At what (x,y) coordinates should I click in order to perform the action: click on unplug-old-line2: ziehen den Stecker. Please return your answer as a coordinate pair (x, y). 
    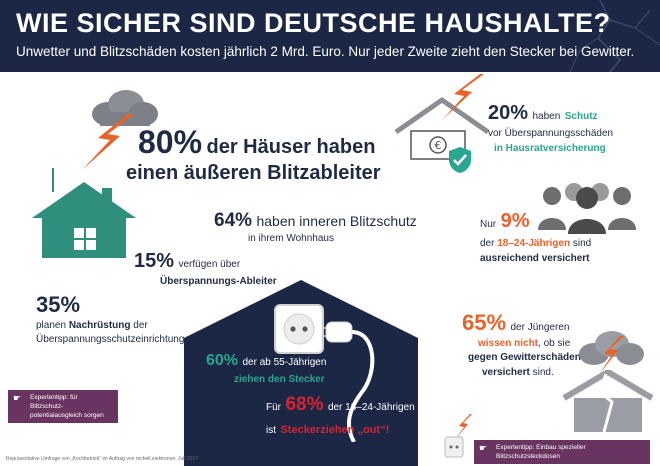
    Looking at the image, I should click on (279, 379).